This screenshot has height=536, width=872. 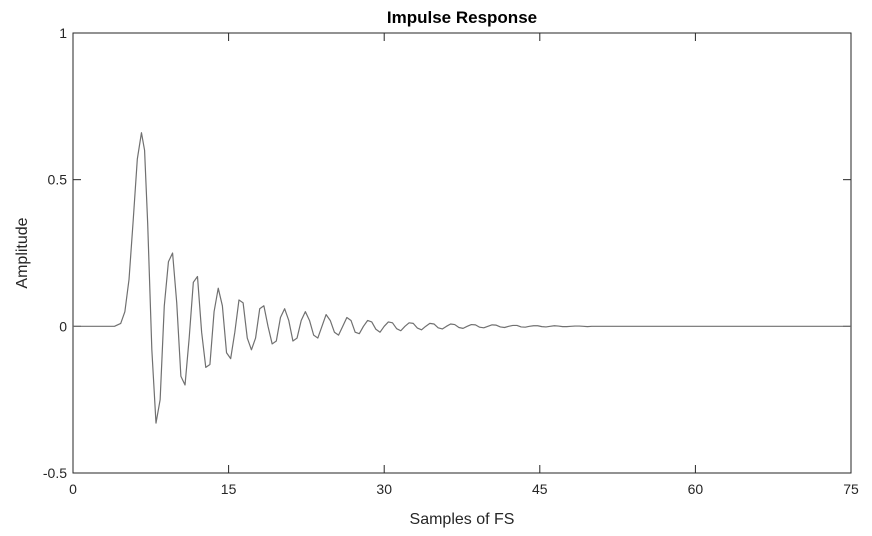 What do you see at coordinates (696, 489) in the screenshot?
I see `x-tick-label: 60` at bounding box center [696, 489].